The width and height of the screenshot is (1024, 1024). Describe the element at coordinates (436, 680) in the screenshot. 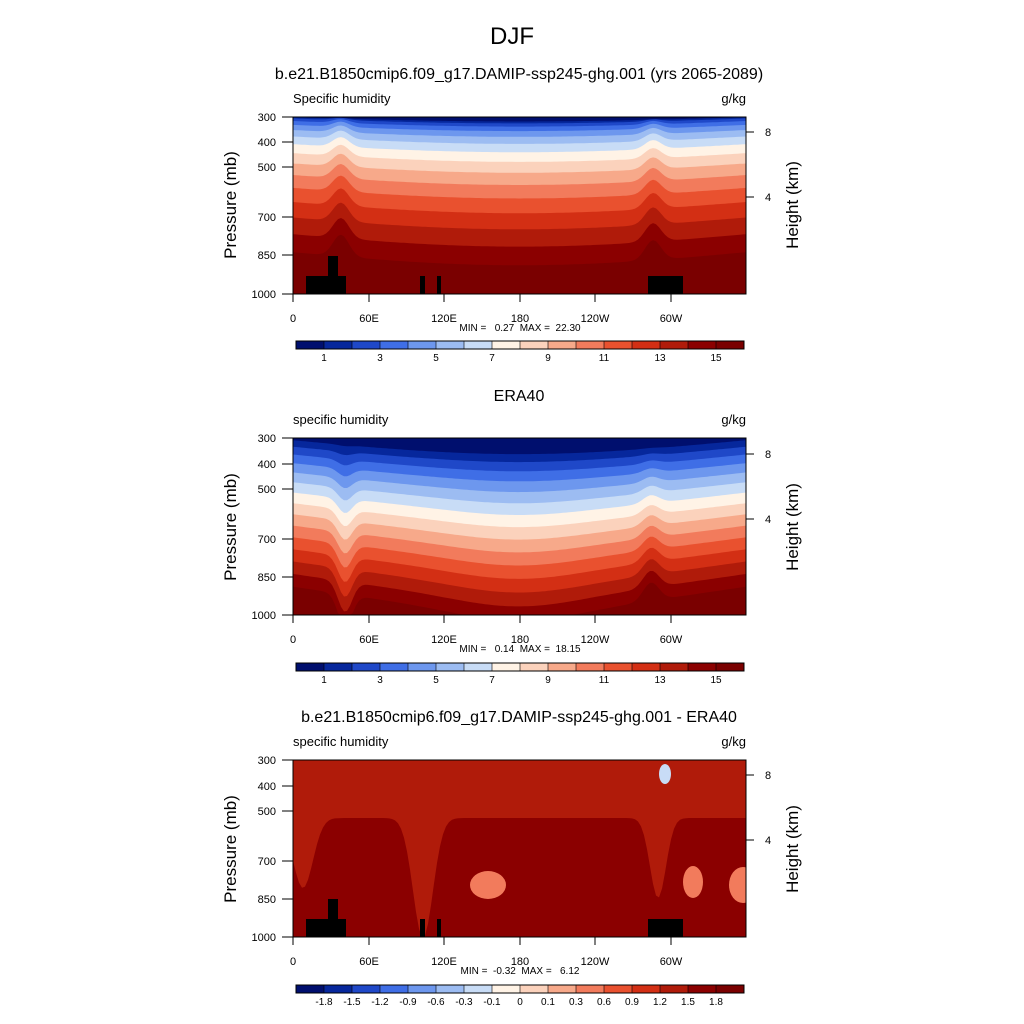

I see `colorbar-label: 5` at that location.